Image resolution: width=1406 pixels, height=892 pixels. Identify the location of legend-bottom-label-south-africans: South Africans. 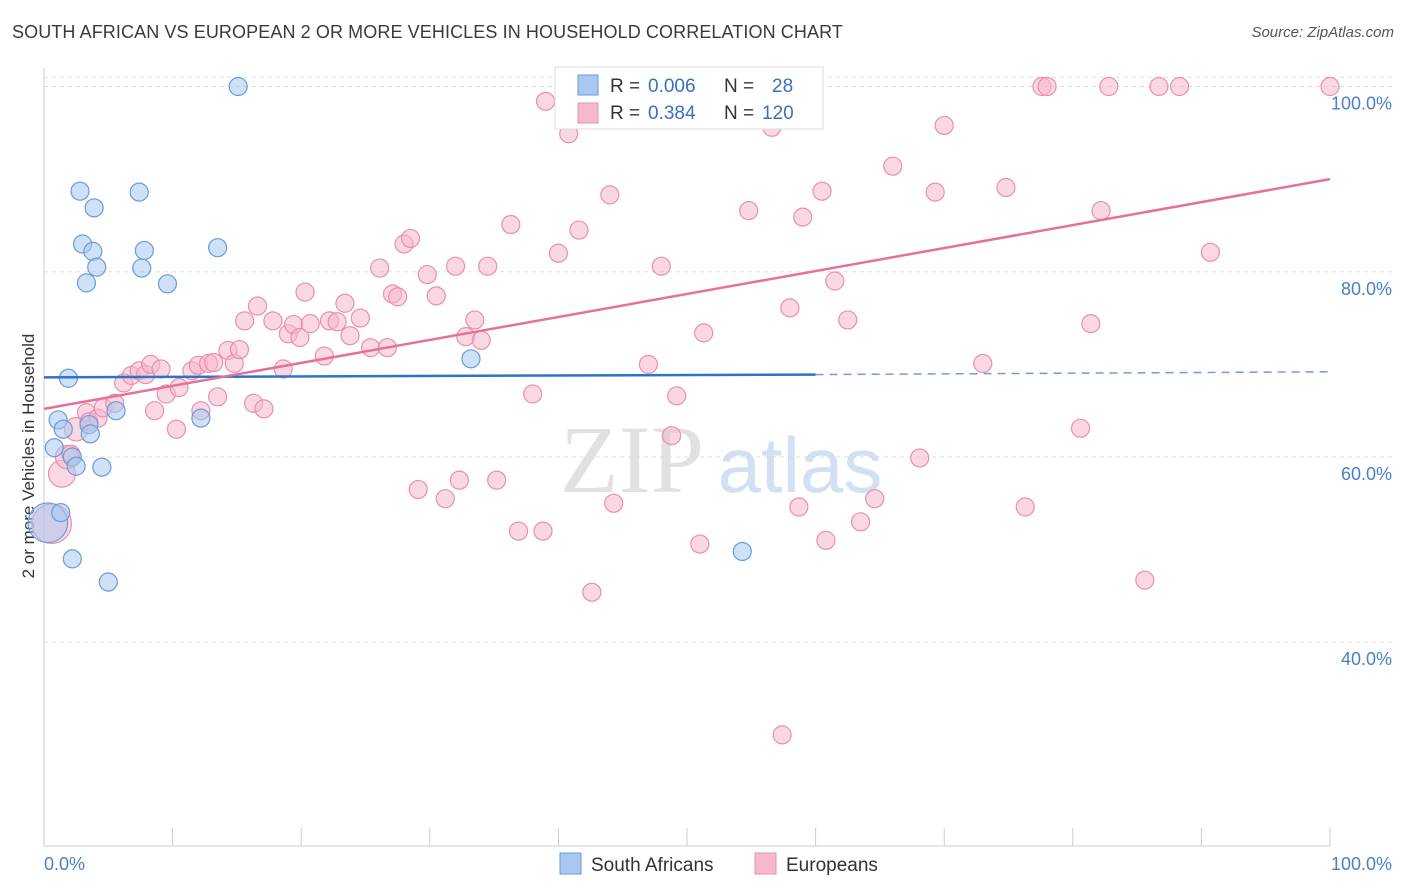
(652, 865).